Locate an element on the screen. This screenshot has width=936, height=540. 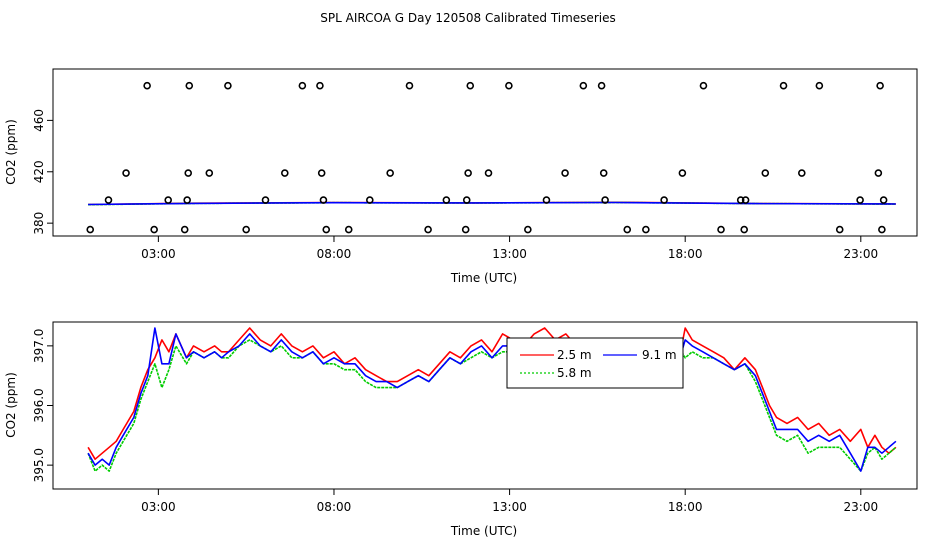
legend-box is located at coordinates (595, 363).